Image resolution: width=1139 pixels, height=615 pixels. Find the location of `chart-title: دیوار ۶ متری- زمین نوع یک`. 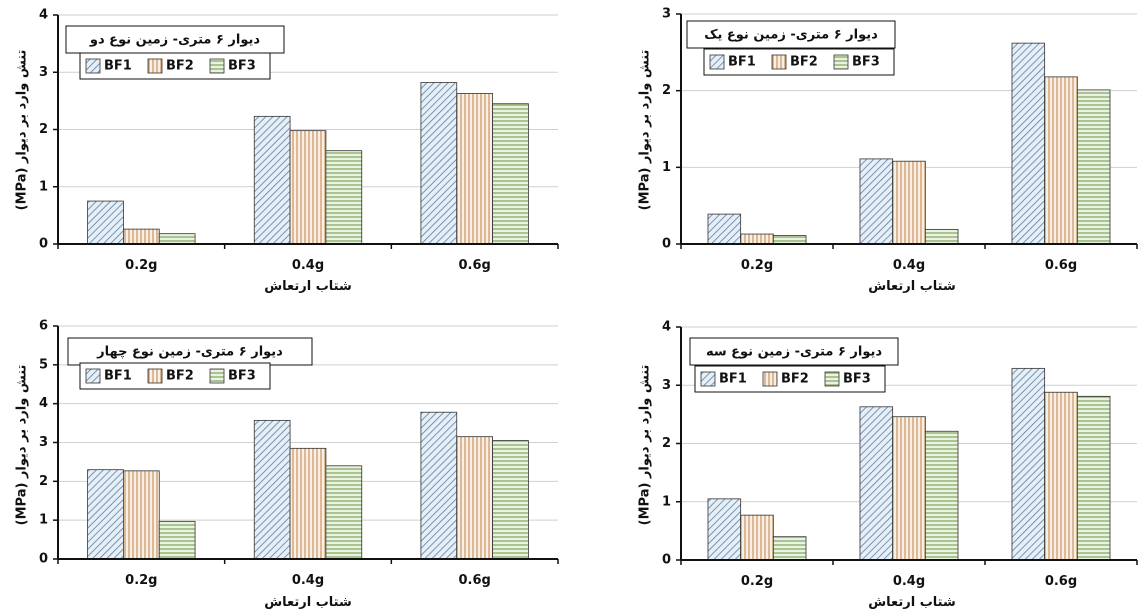

chart-title: دیوار ۶ متری- زمین نوع یک is located at coordinates (791, 35).